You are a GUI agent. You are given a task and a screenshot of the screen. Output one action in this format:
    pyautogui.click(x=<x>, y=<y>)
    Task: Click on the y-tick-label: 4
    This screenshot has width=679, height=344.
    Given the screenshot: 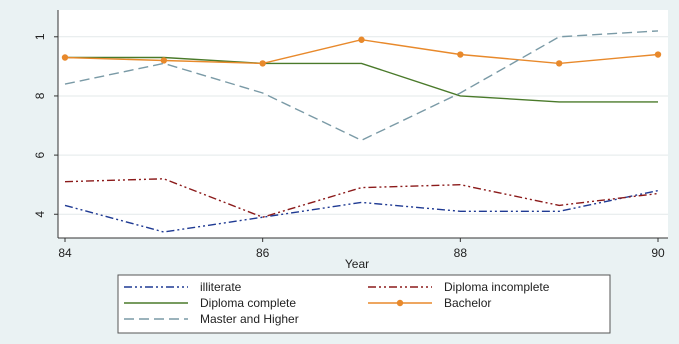 What is the action you would take?
    pyautogui.click(x=40, y=214)
    